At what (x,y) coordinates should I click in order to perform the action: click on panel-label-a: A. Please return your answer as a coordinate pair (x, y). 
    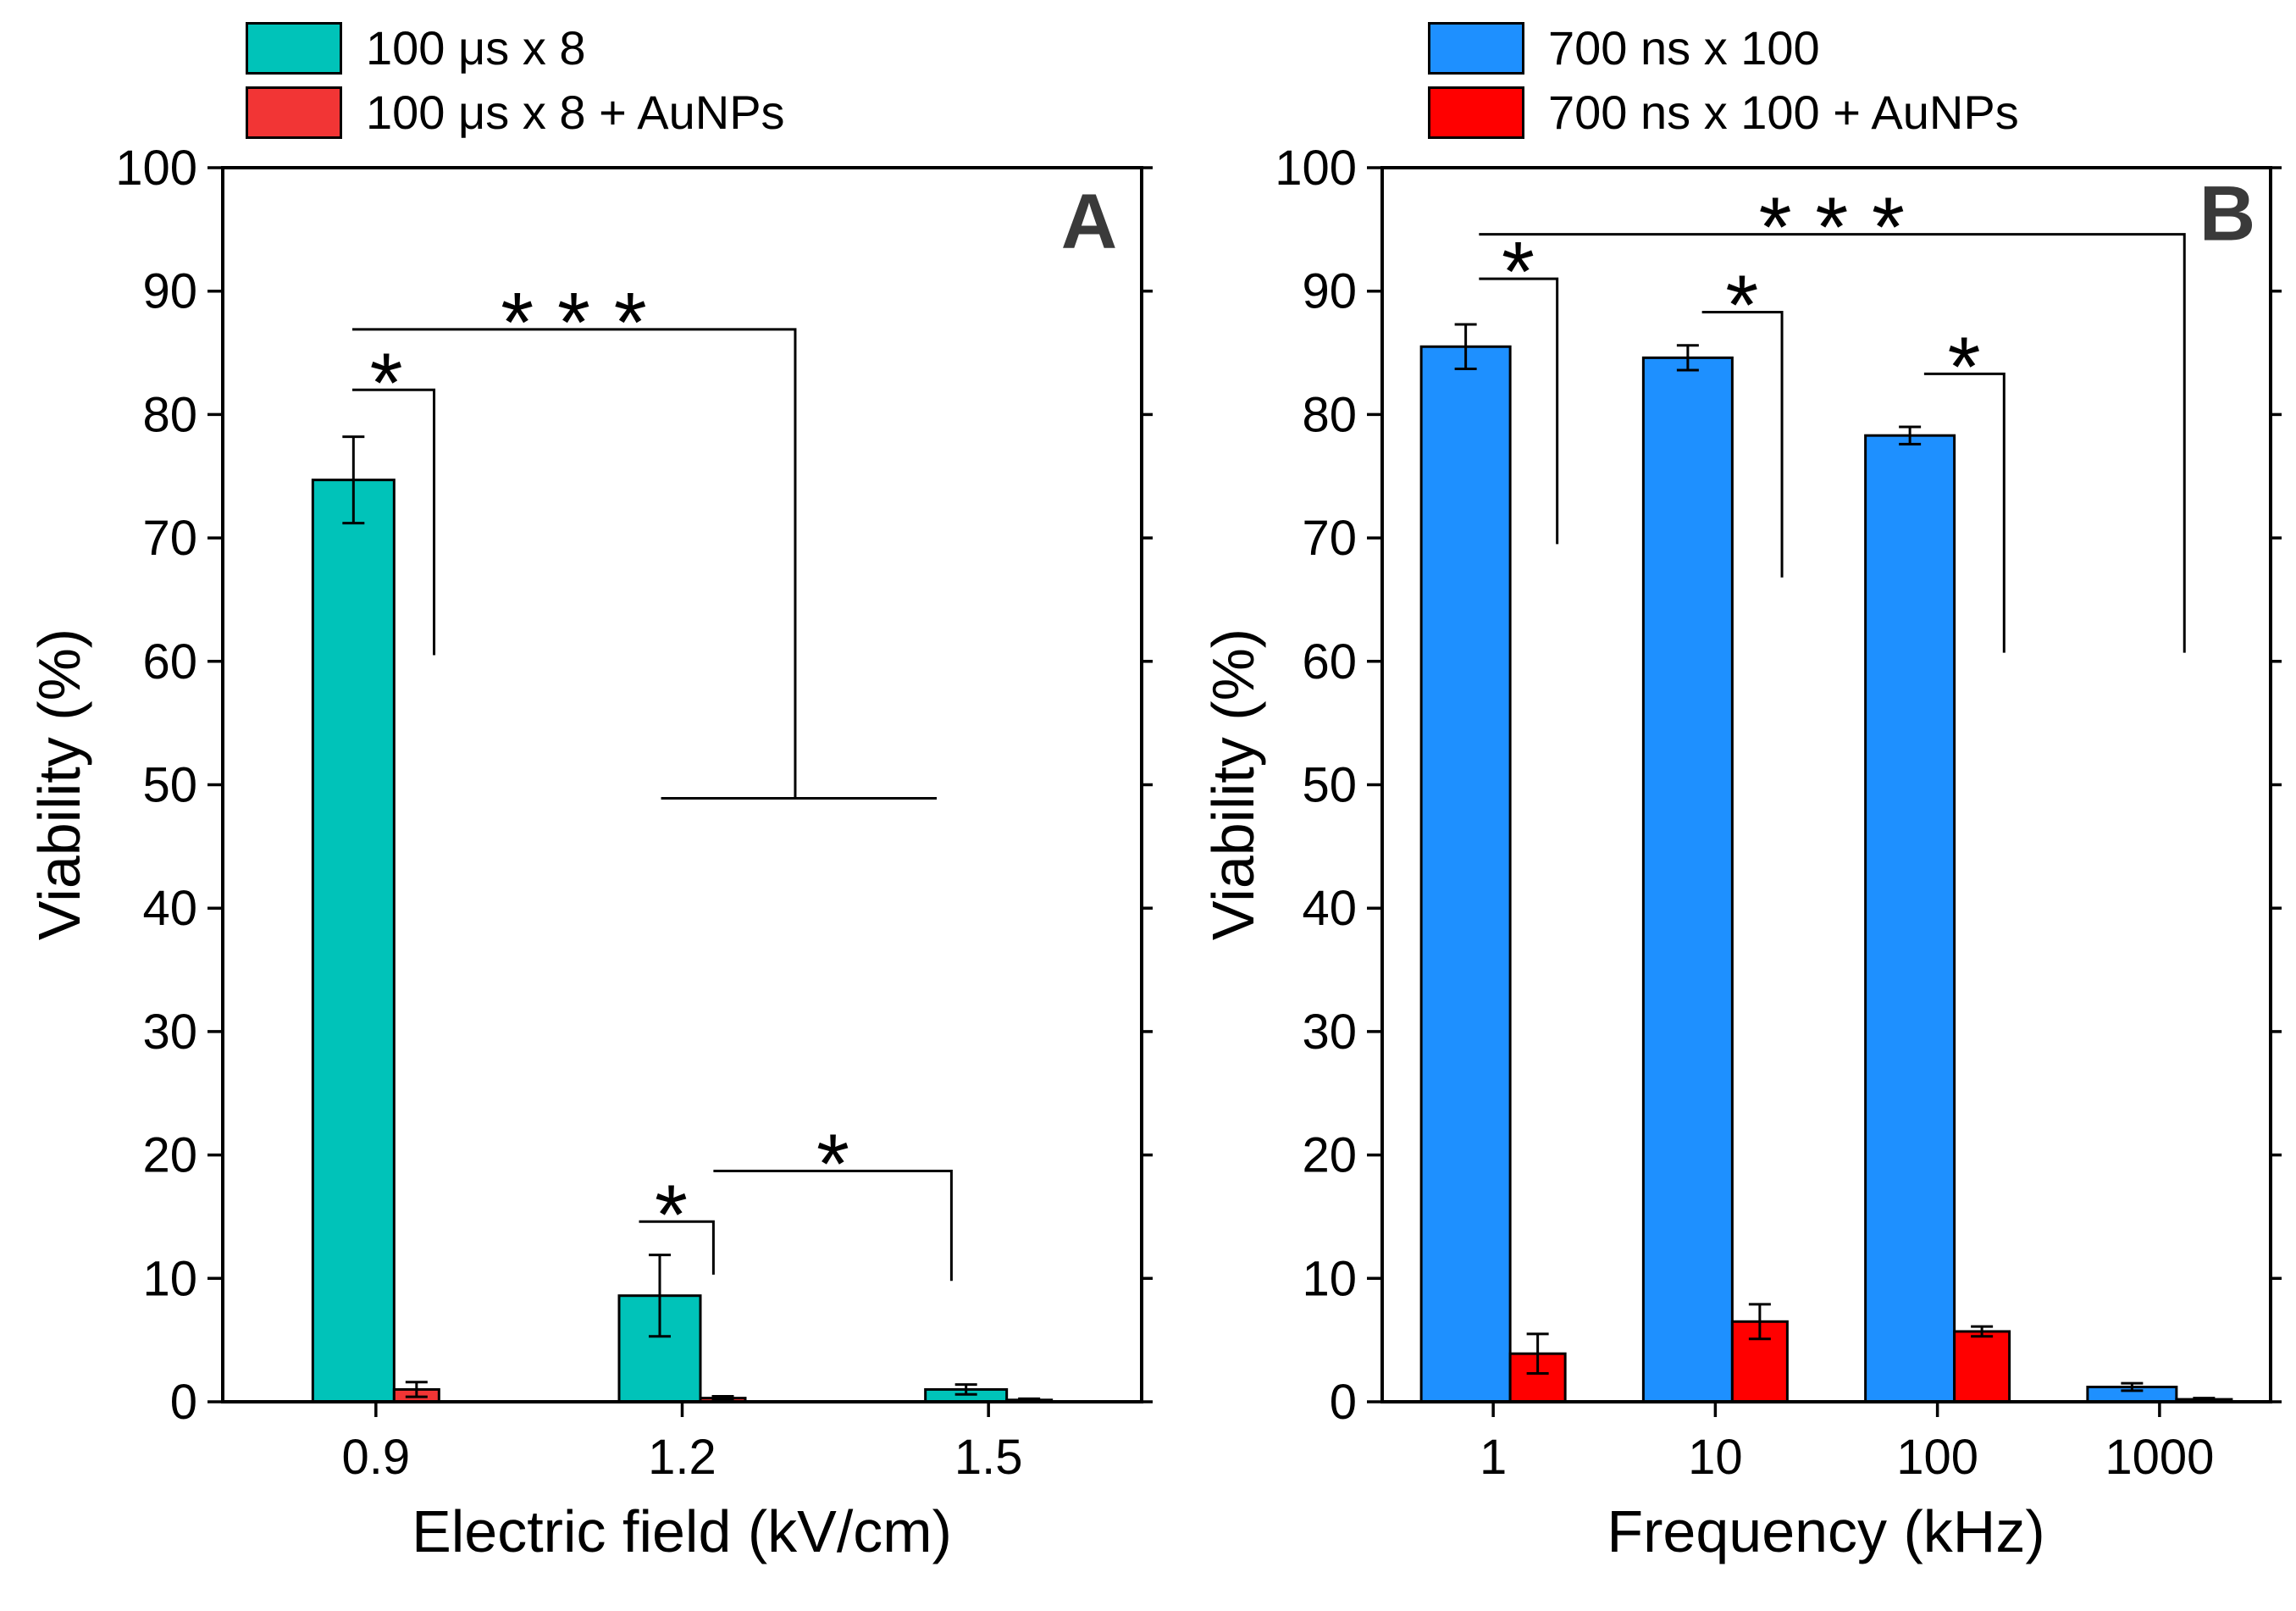
    Looking at the image, I should click on (1089, 221).